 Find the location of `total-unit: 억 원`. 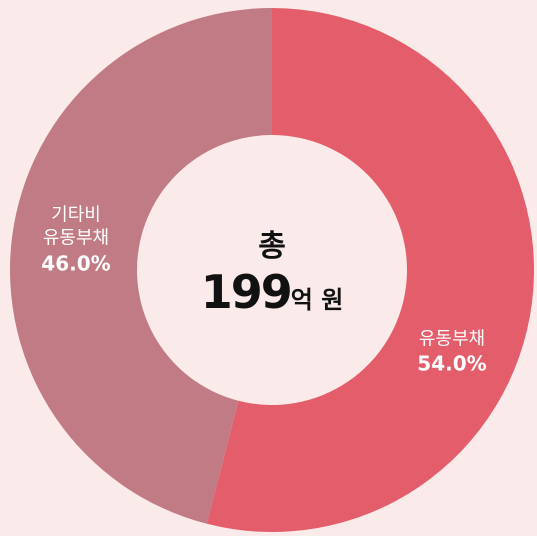

total-unit: 억 원 is located at coordinates (317, 300).